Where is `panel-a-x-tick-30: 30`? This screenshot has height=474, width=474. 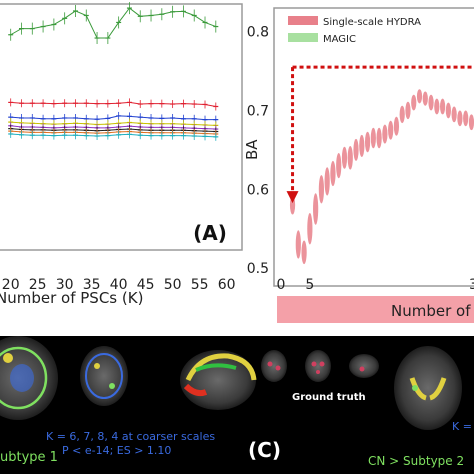
panel-a-x-tick-30: 30 is located at coordinates (65, 285).